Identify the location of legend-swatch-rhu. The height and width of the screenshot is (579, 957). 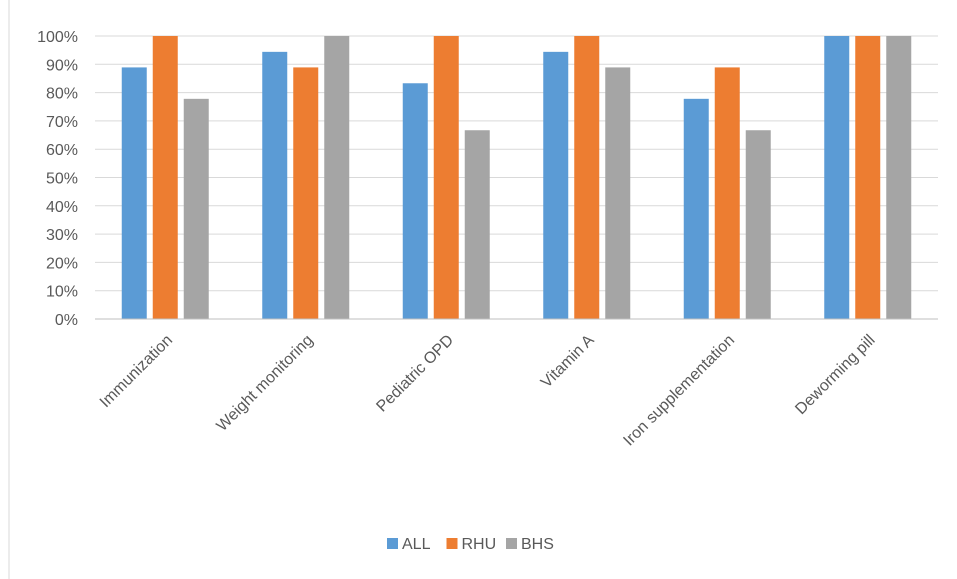
(452, 543).